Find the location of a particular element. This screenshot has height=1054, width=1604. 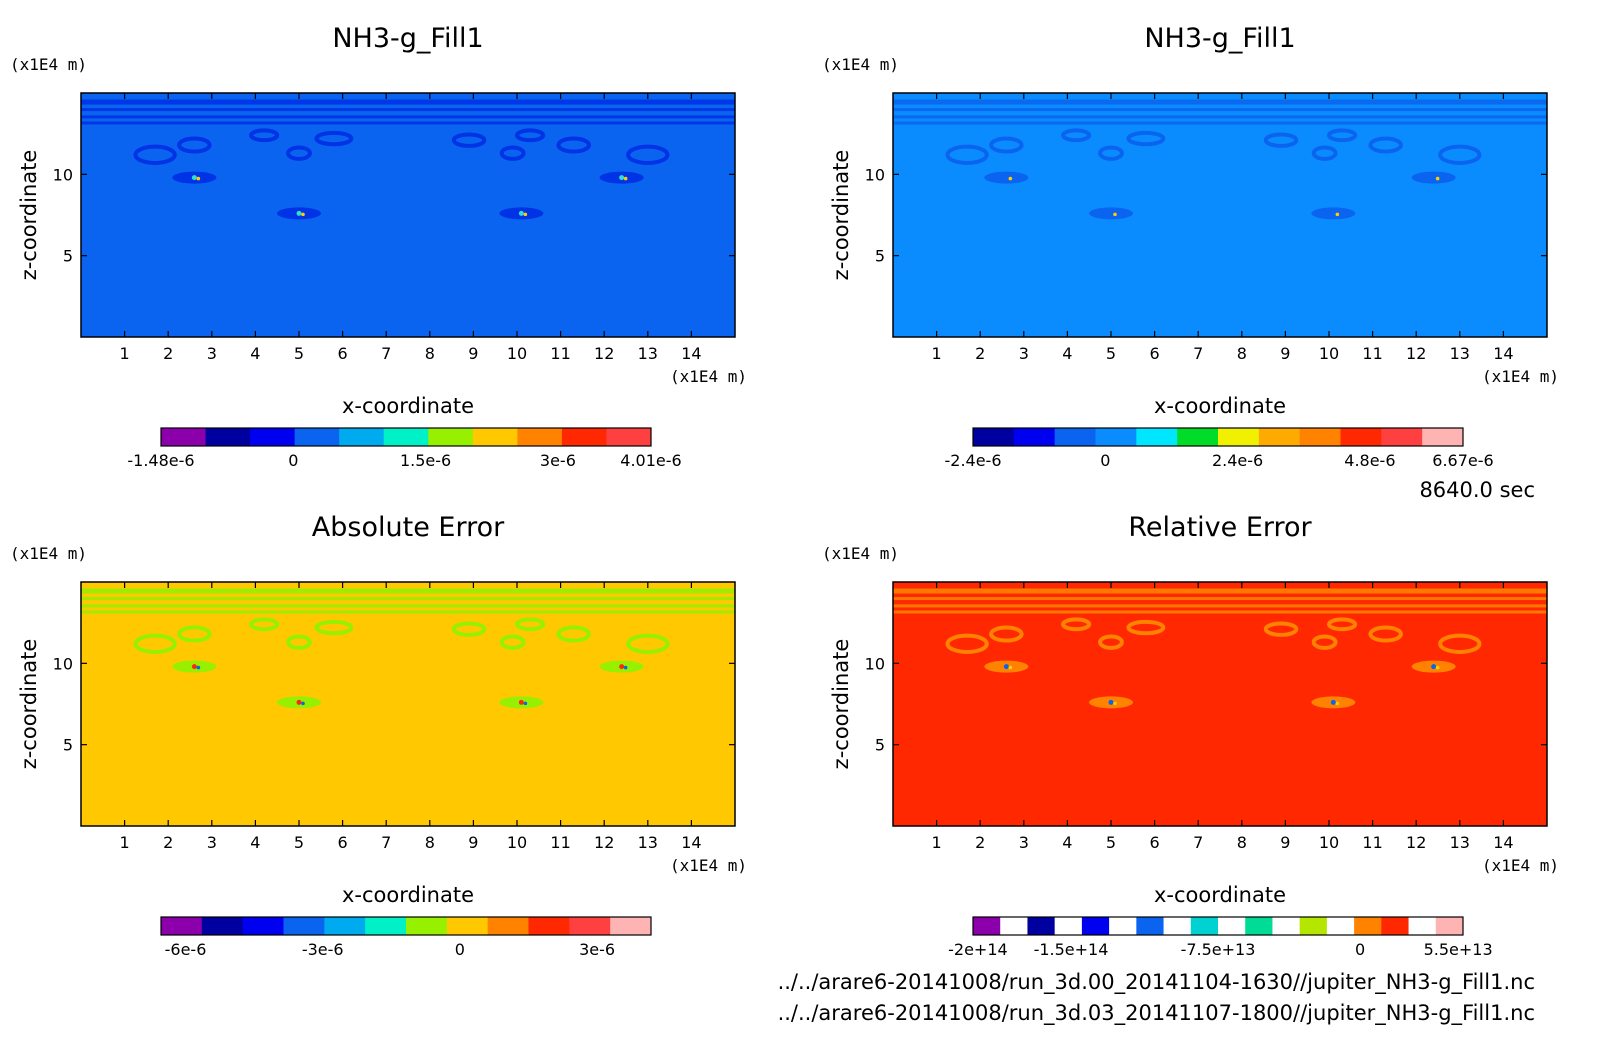

x-tick-label: 13 is located at coordinates (648, 353).